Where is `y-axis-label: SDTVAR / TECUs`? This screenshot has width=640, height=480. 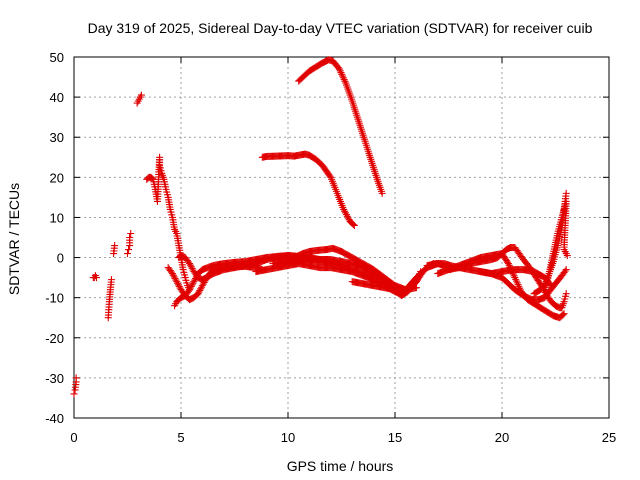 y-axis-label: SDTVAR / TECUs is located at coordinates (14, 239).